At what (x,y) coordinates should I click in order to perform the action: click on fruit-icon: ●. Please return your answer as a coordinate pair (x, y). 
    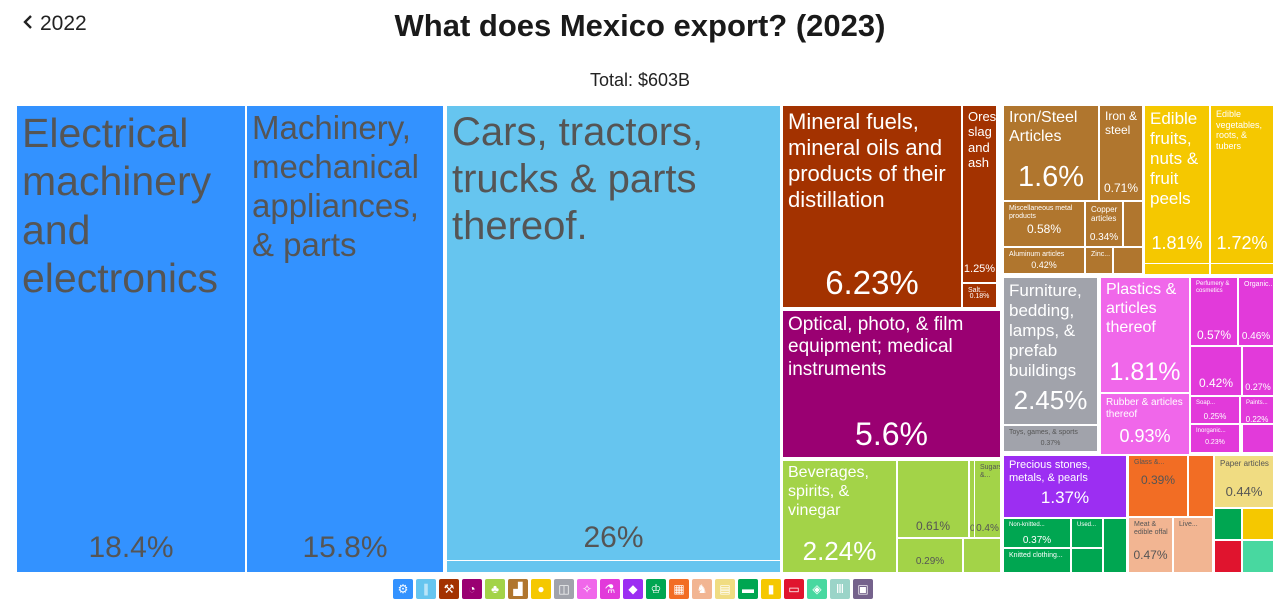
    Looking at the image, I should click on (541, 589).